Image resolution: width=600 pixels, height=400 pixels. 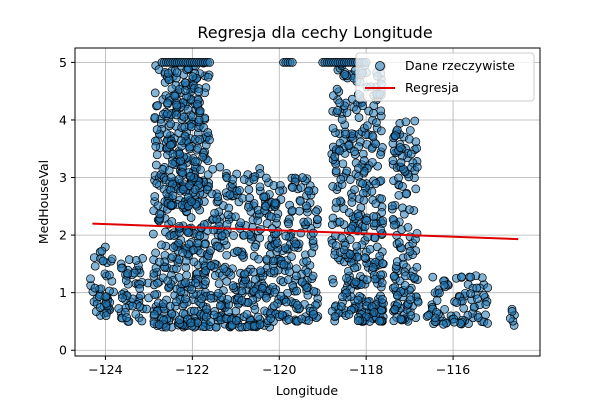 I want to click on x-tick-label: −118, so click(x=366, y=369).